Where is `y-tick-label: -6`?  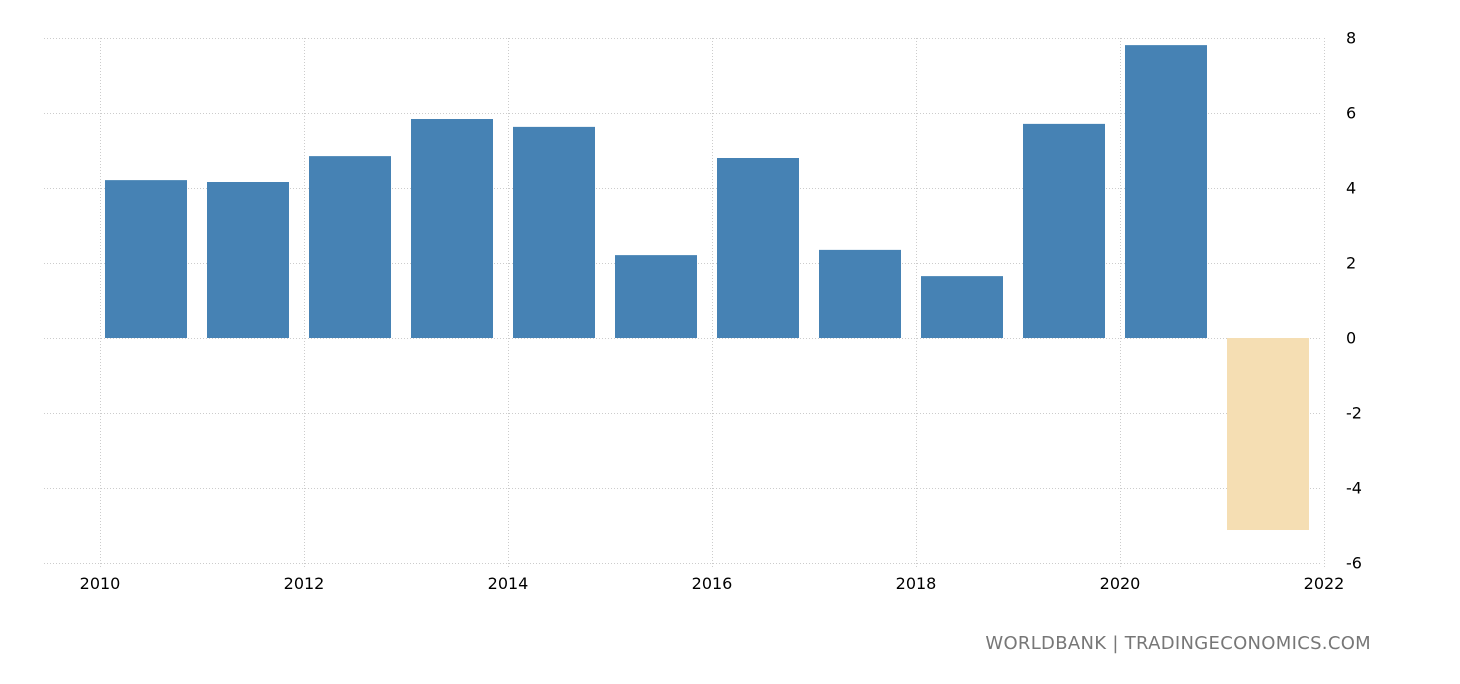
y-tick-label: -6 is located at coordinates (1354, 563).